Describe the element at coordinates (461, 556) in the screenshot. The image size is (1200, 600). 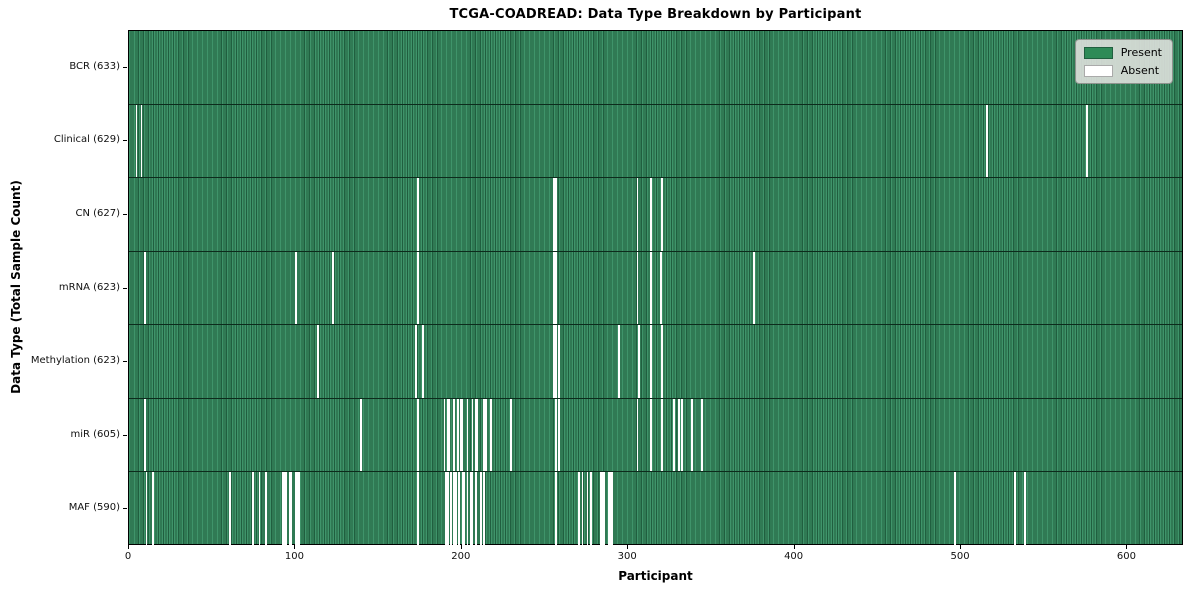
I see `x-tick-label: 200` at that location.